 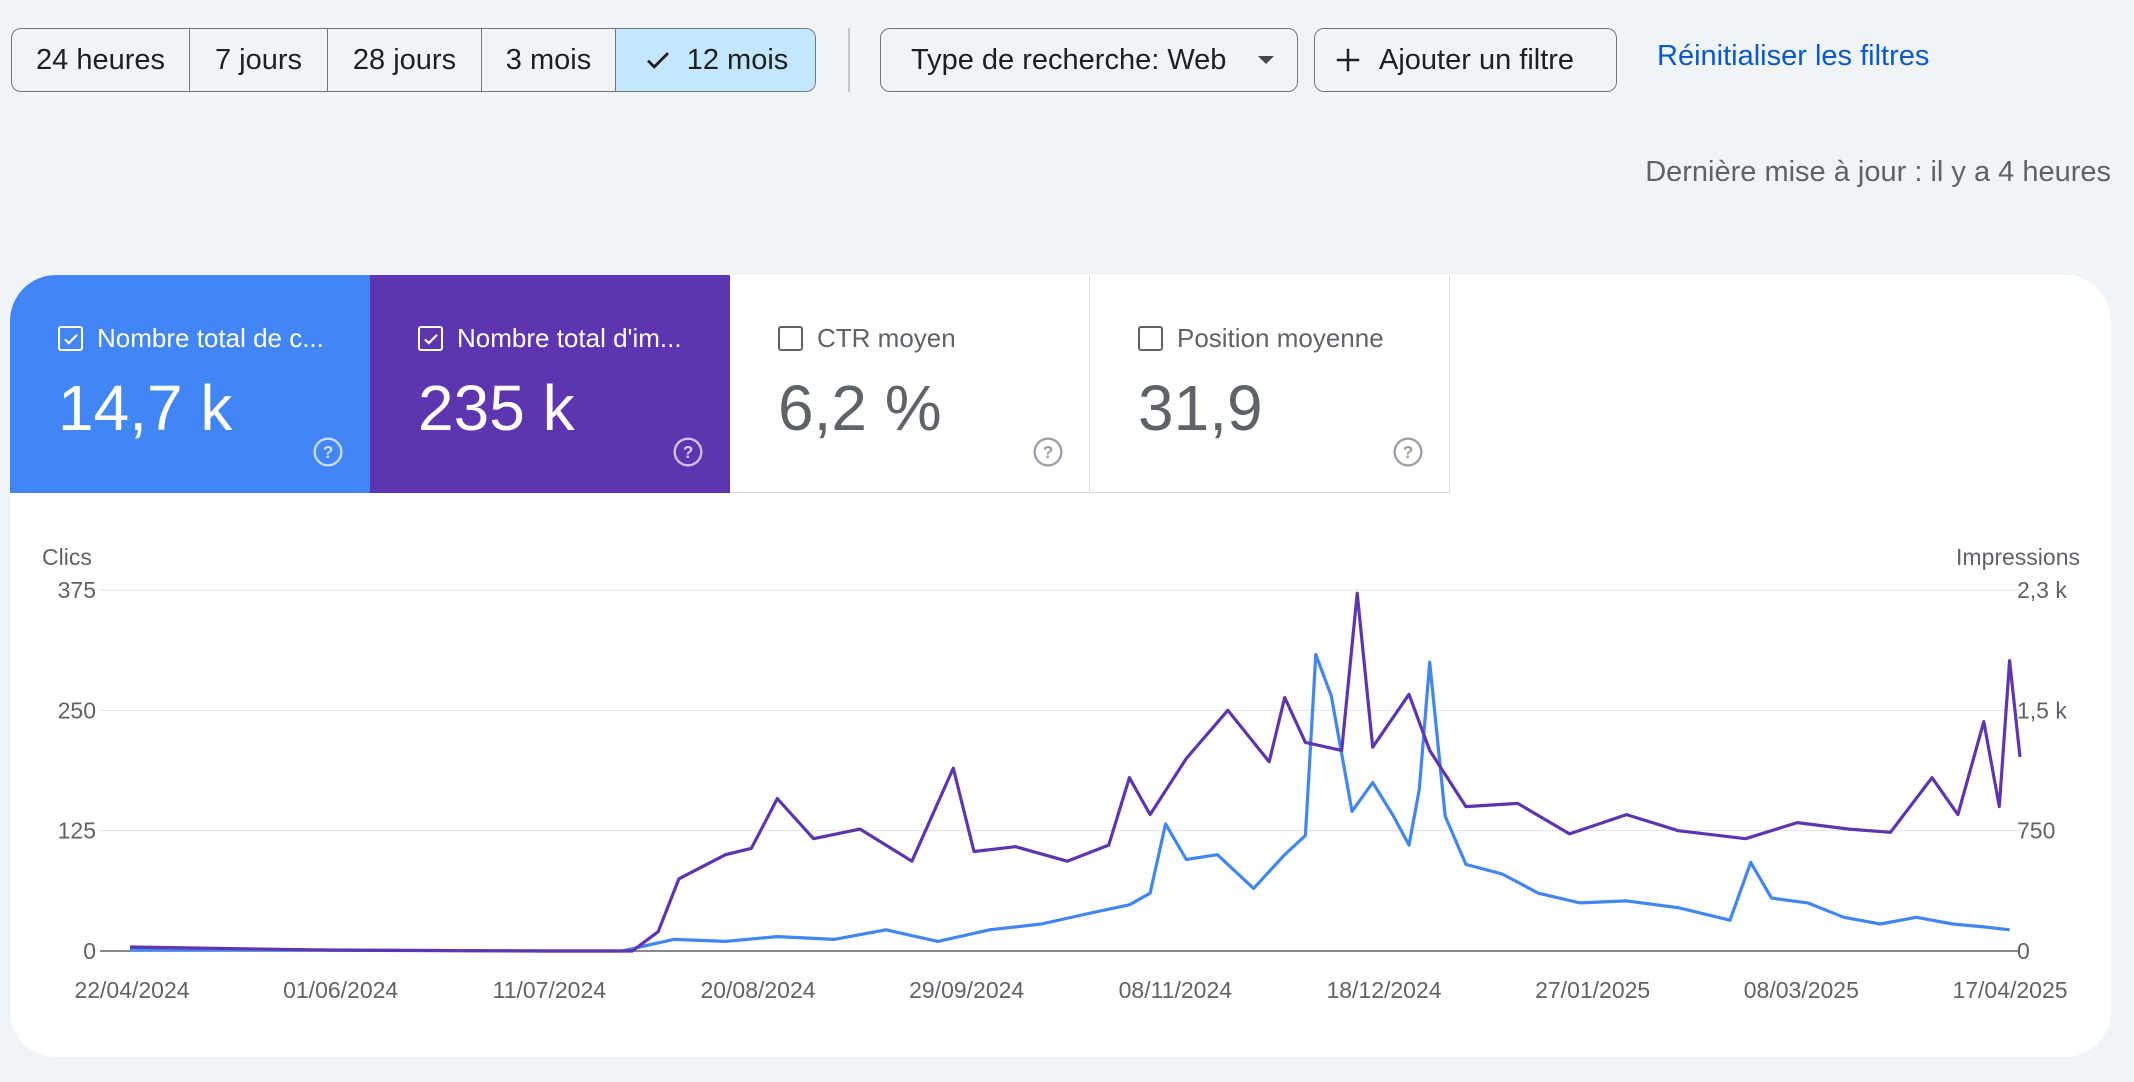 I want to click on metric-label: CTR moyen, so click(x=867, y=338).